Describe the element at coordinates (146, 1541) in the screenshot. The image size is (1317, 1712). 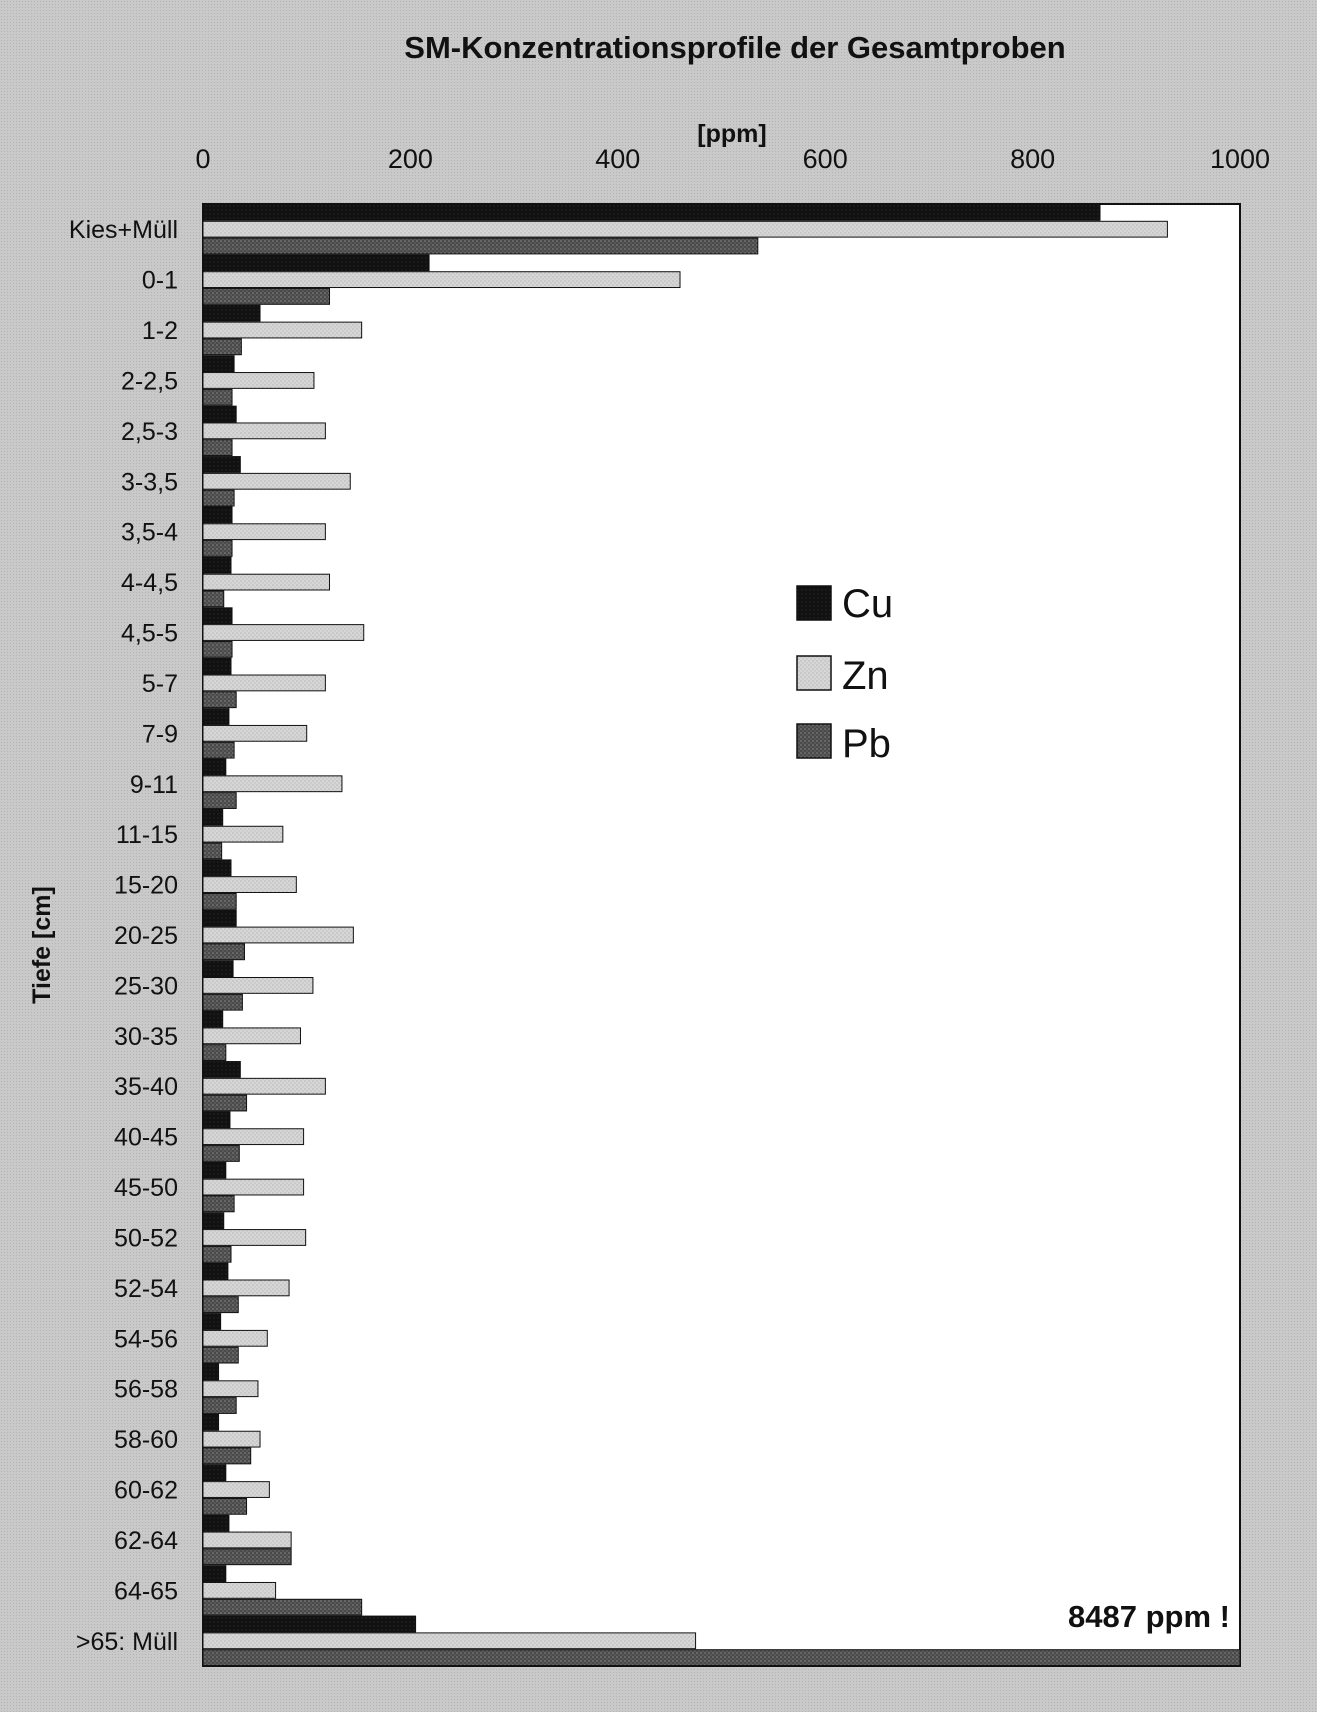
I see `y-tick-label: 62-64` at that location.